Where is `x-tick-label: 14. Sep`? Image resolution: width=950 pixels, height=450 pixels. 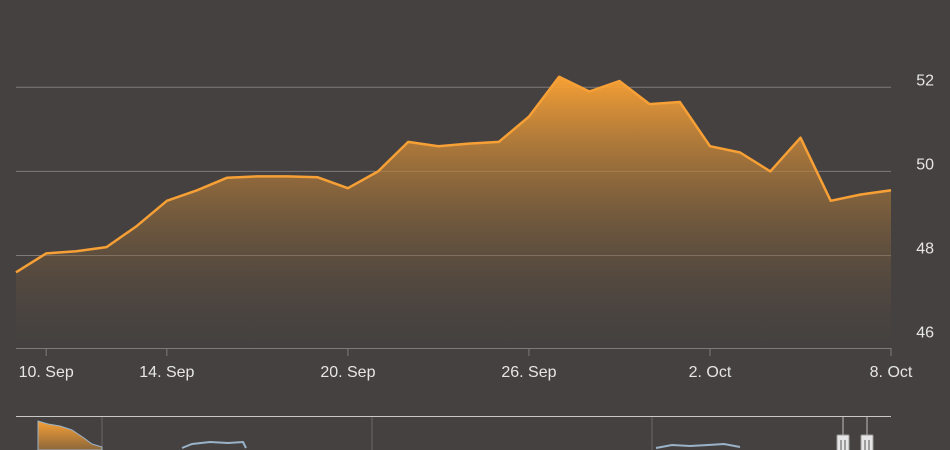
x-tick-label: 14. Sep is located at coordinates (166, 372).